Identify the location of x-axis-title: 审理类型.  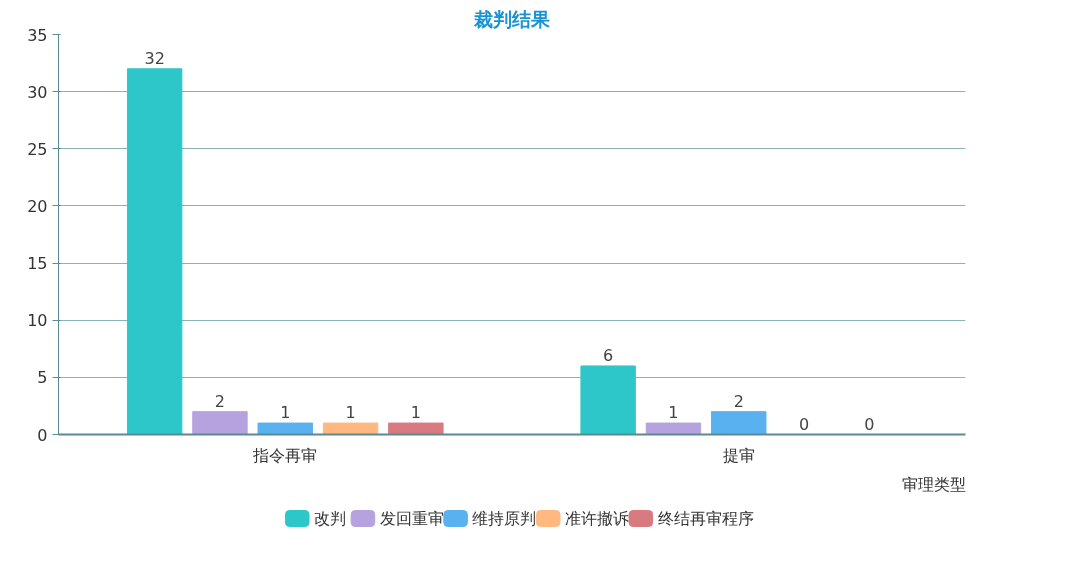
(933, 484).